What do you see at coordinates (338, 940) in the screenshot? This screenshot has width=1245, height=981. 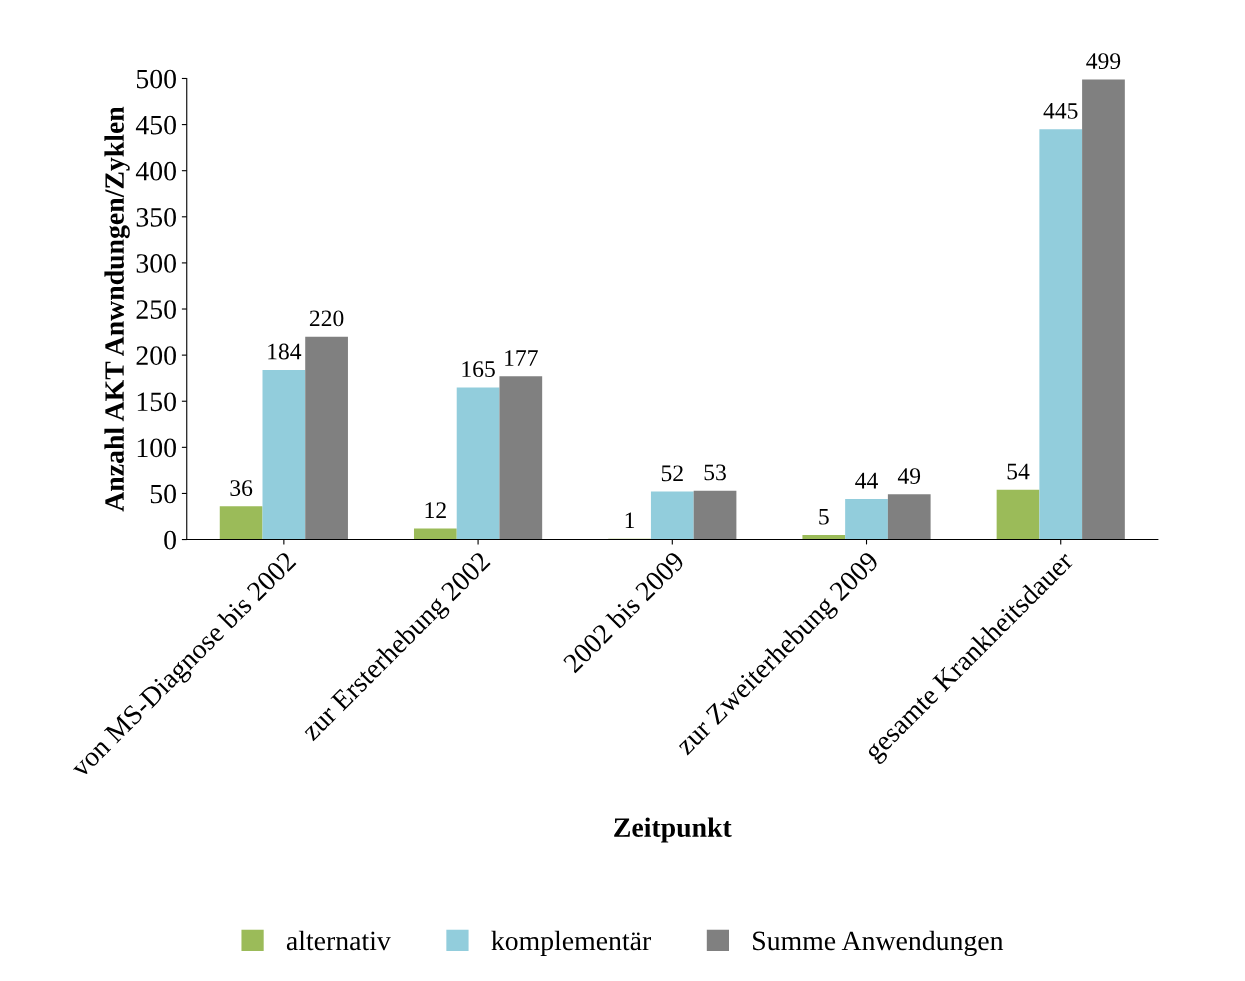 I see `legend-label: alternativ` at bounding box center [338, 940].